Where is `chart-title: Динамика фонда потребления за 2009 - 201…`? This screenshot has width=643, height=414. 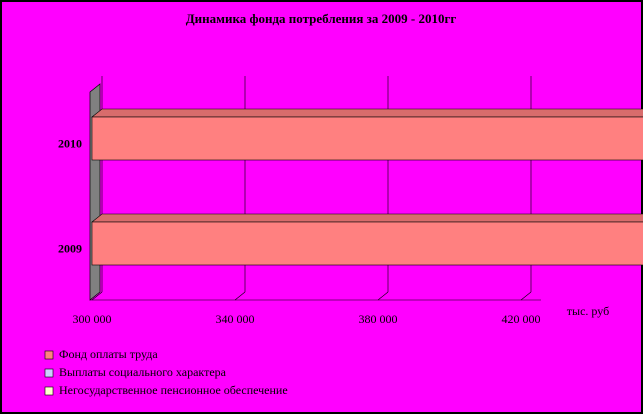 chart-title: Динамика фонда потребления за 2009 - 201… is located at coordinates (321, 18).